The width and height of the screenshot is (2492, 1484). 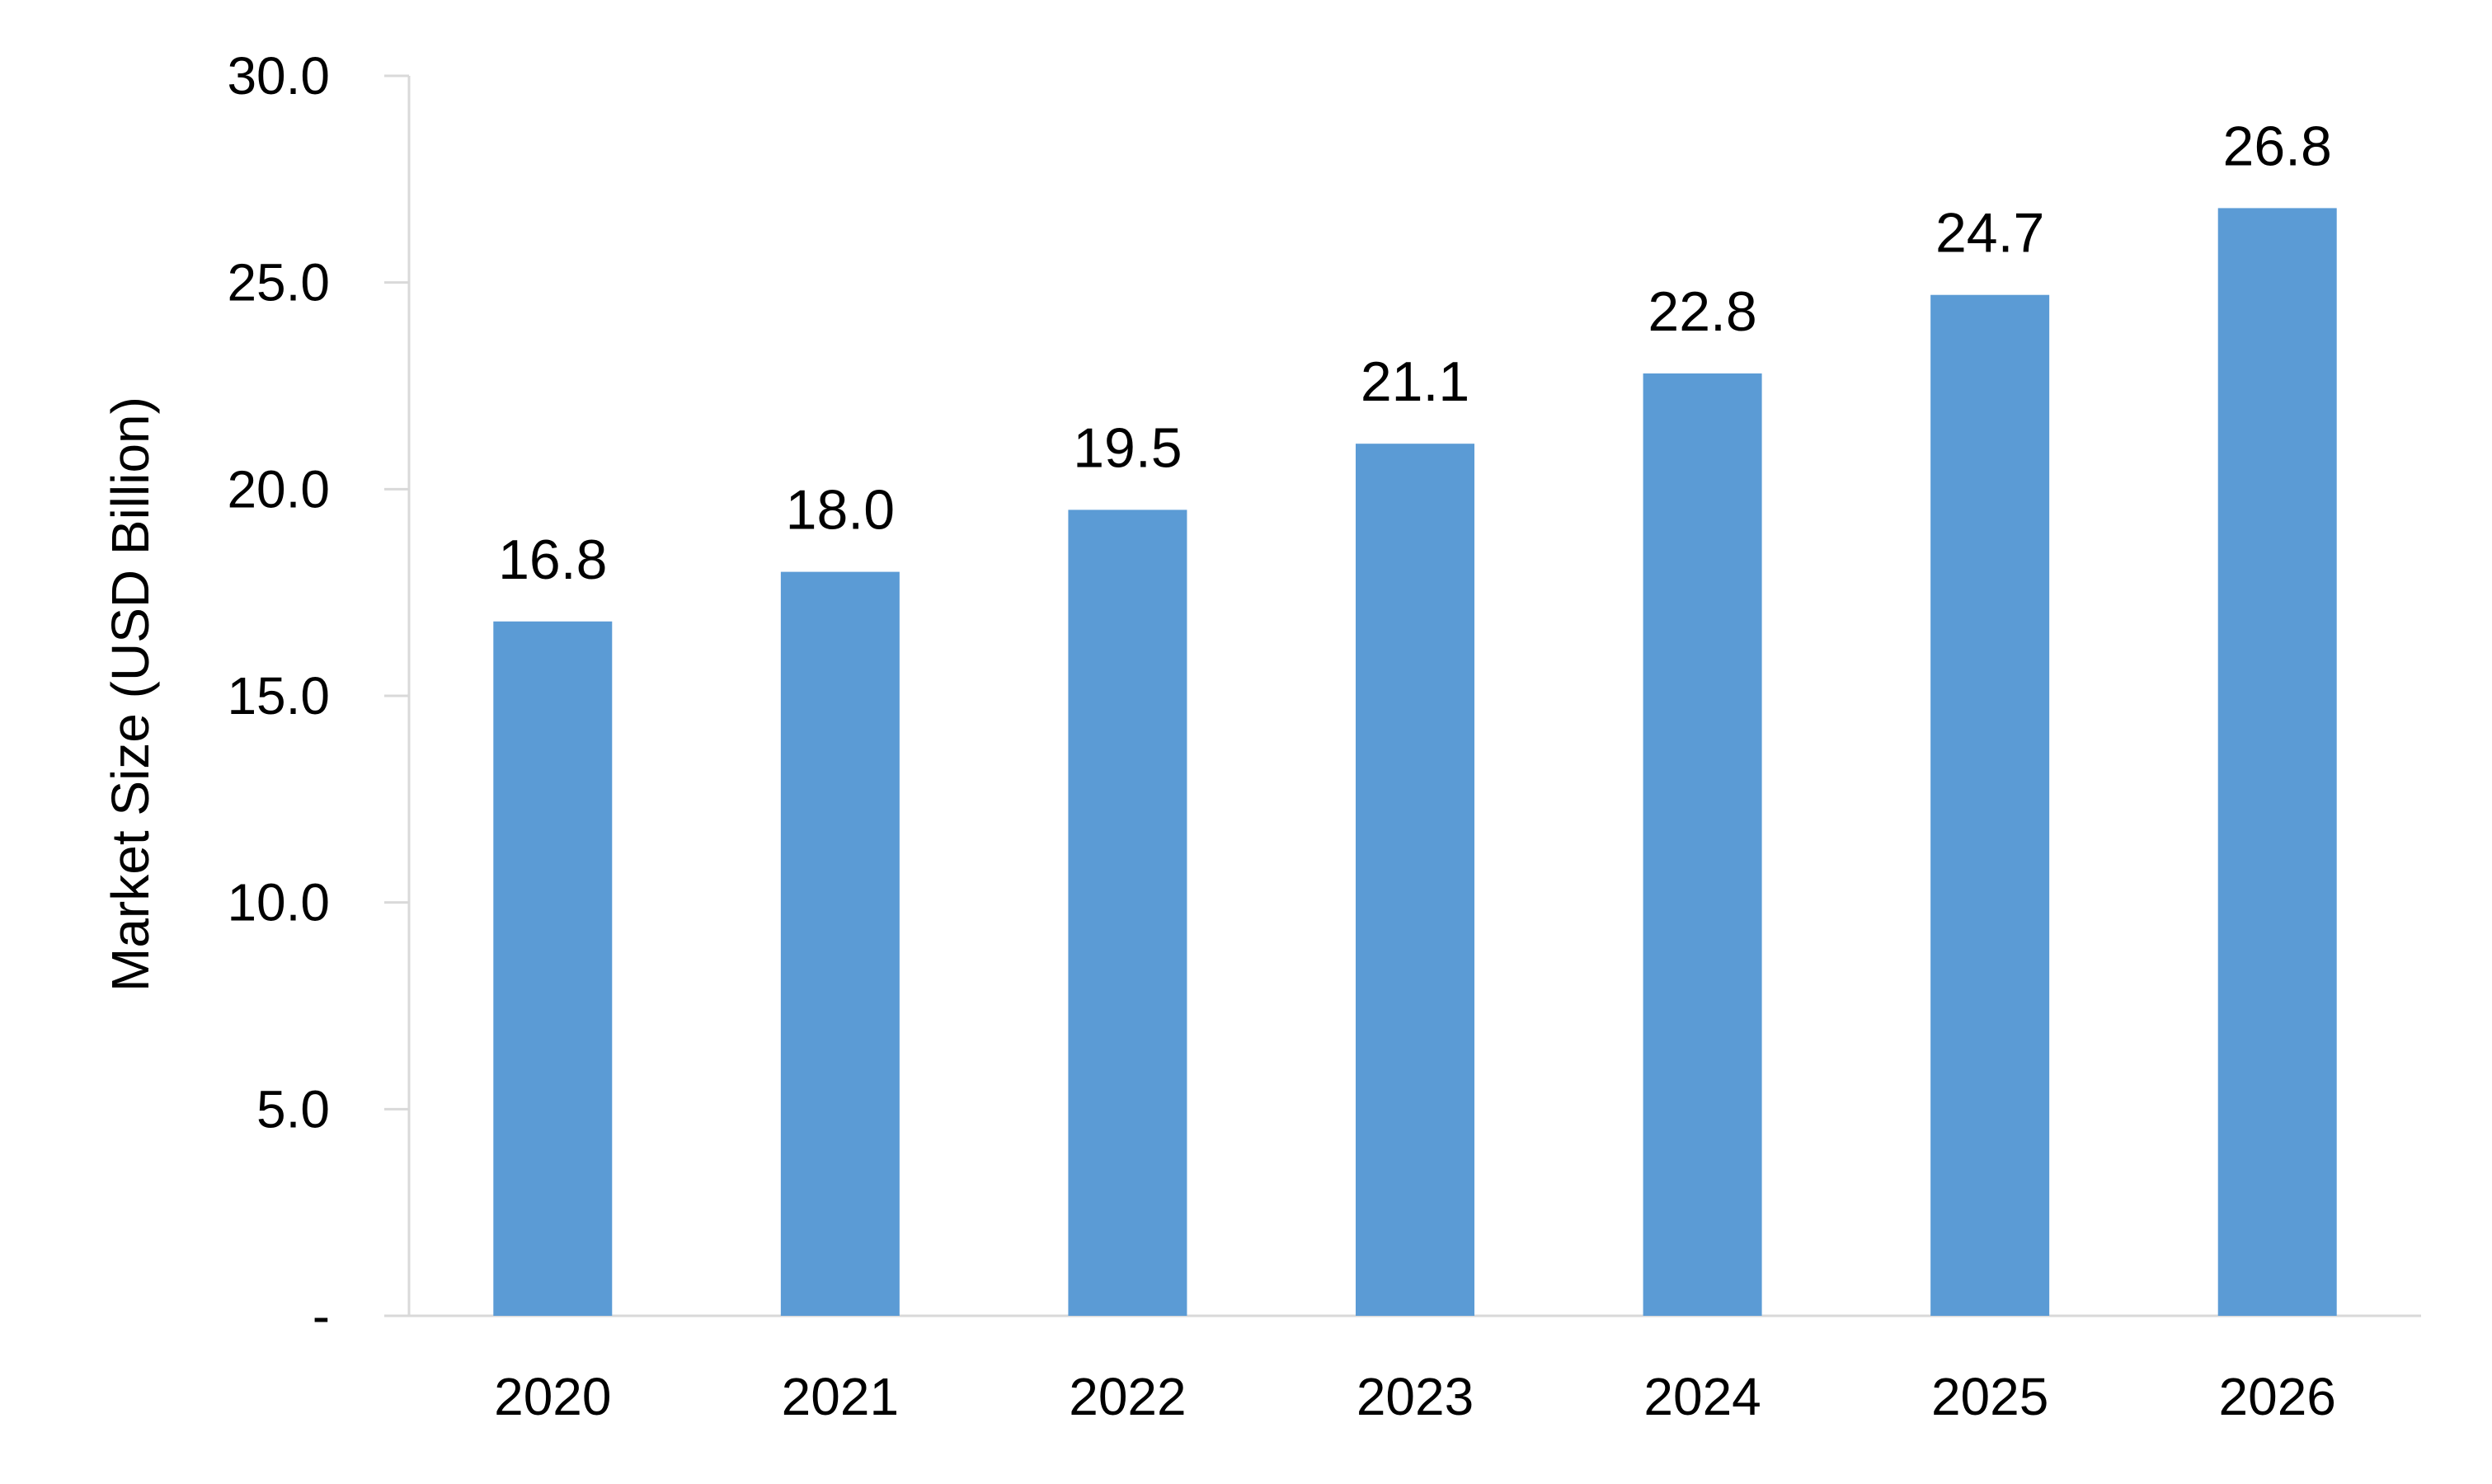 What do you see at coordinates (278, 489) in the screenshot?
I see `y-tick-label: 20.0` at bounding box center [278, 489].